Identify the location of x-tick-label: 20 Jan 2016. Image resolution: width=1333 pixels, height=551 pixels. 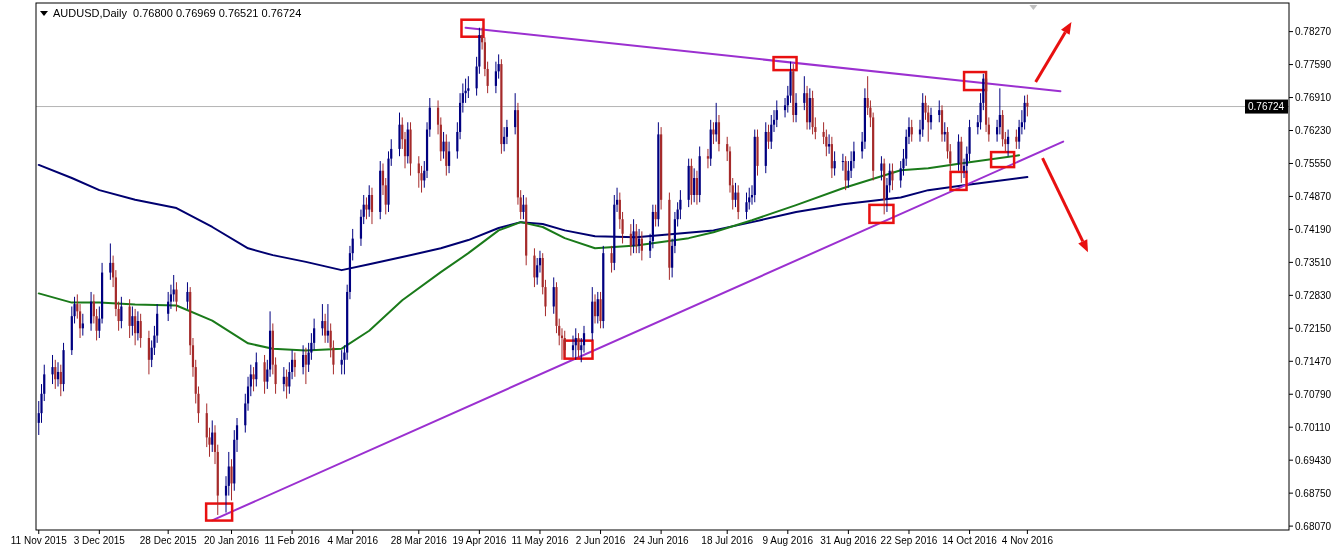
(231, 540).